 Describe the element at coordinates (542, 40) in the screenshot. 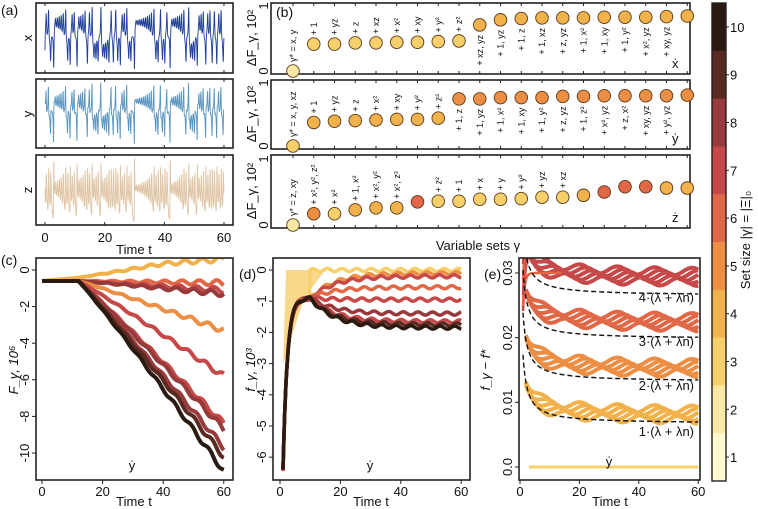

I see `point-label: + 1, xz` at that location.